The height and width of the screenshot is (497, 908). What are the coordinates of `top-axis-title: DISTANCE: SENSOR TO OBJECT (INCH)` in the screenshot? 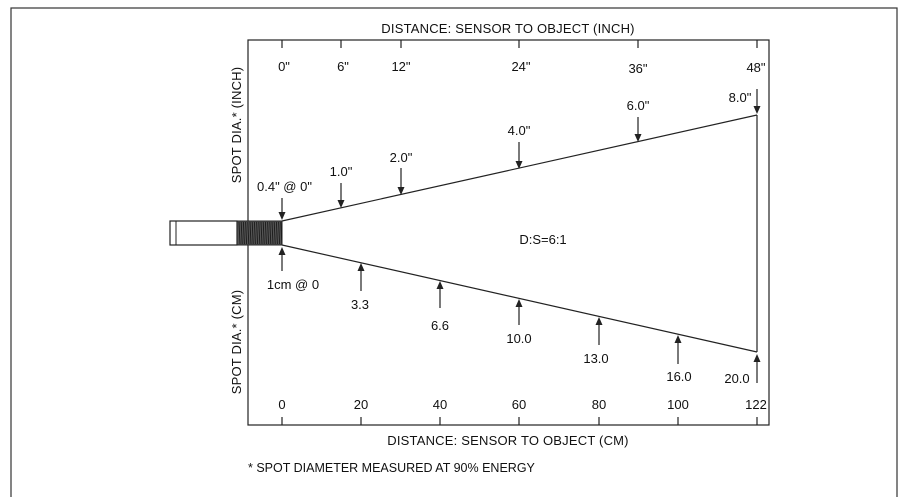 It's located at (507, 28).